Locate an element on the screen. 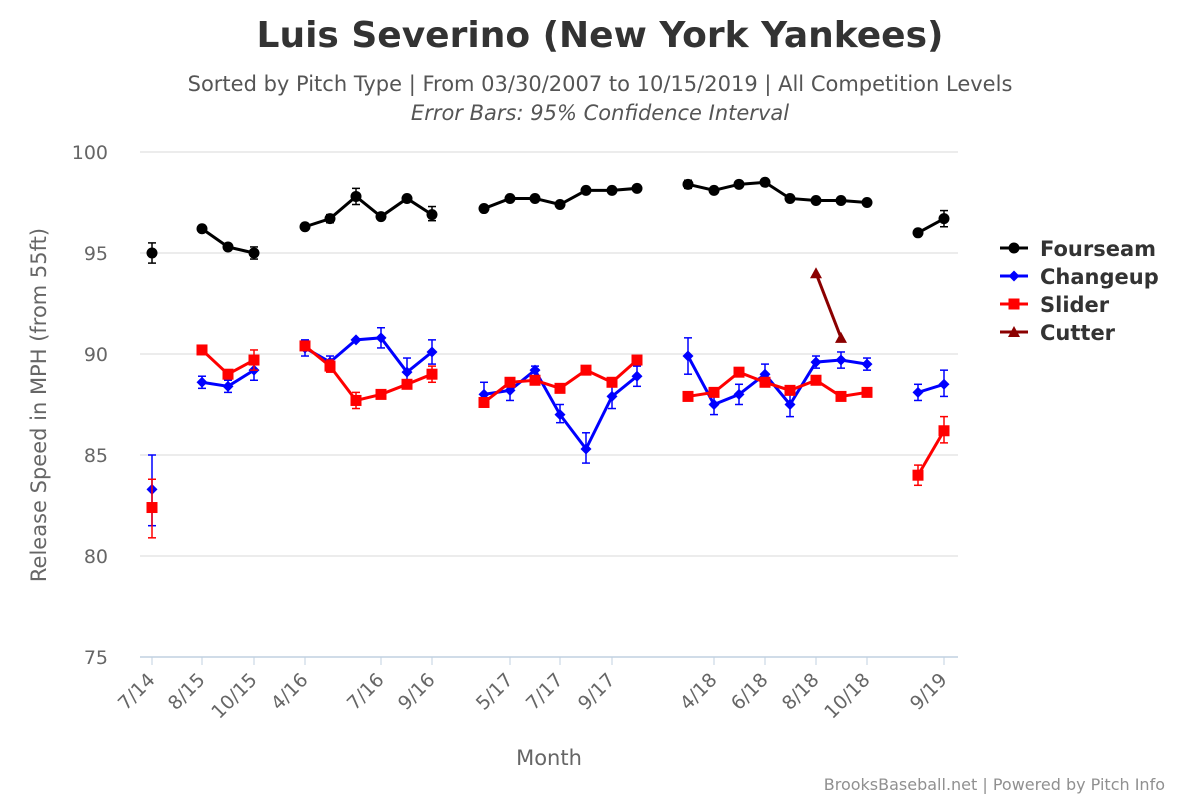  legend-item-changeup: Changeup is located at coordinates (1079, 277).